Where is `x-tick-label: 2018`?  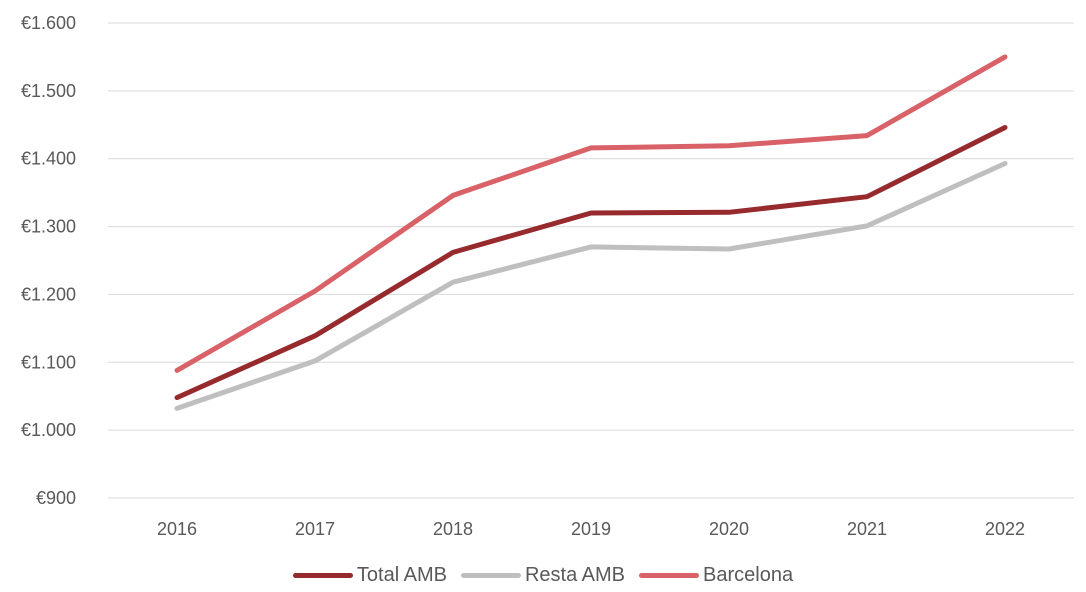 x-tick-label: 2018 is located at coordinates (453, 529).